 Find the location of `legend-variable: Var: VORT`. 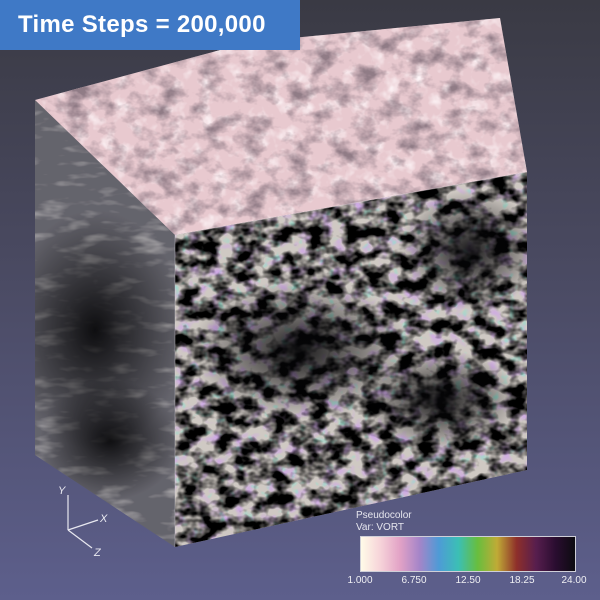

legend-variable: Var: VORT is located at coordinates (380, 527).